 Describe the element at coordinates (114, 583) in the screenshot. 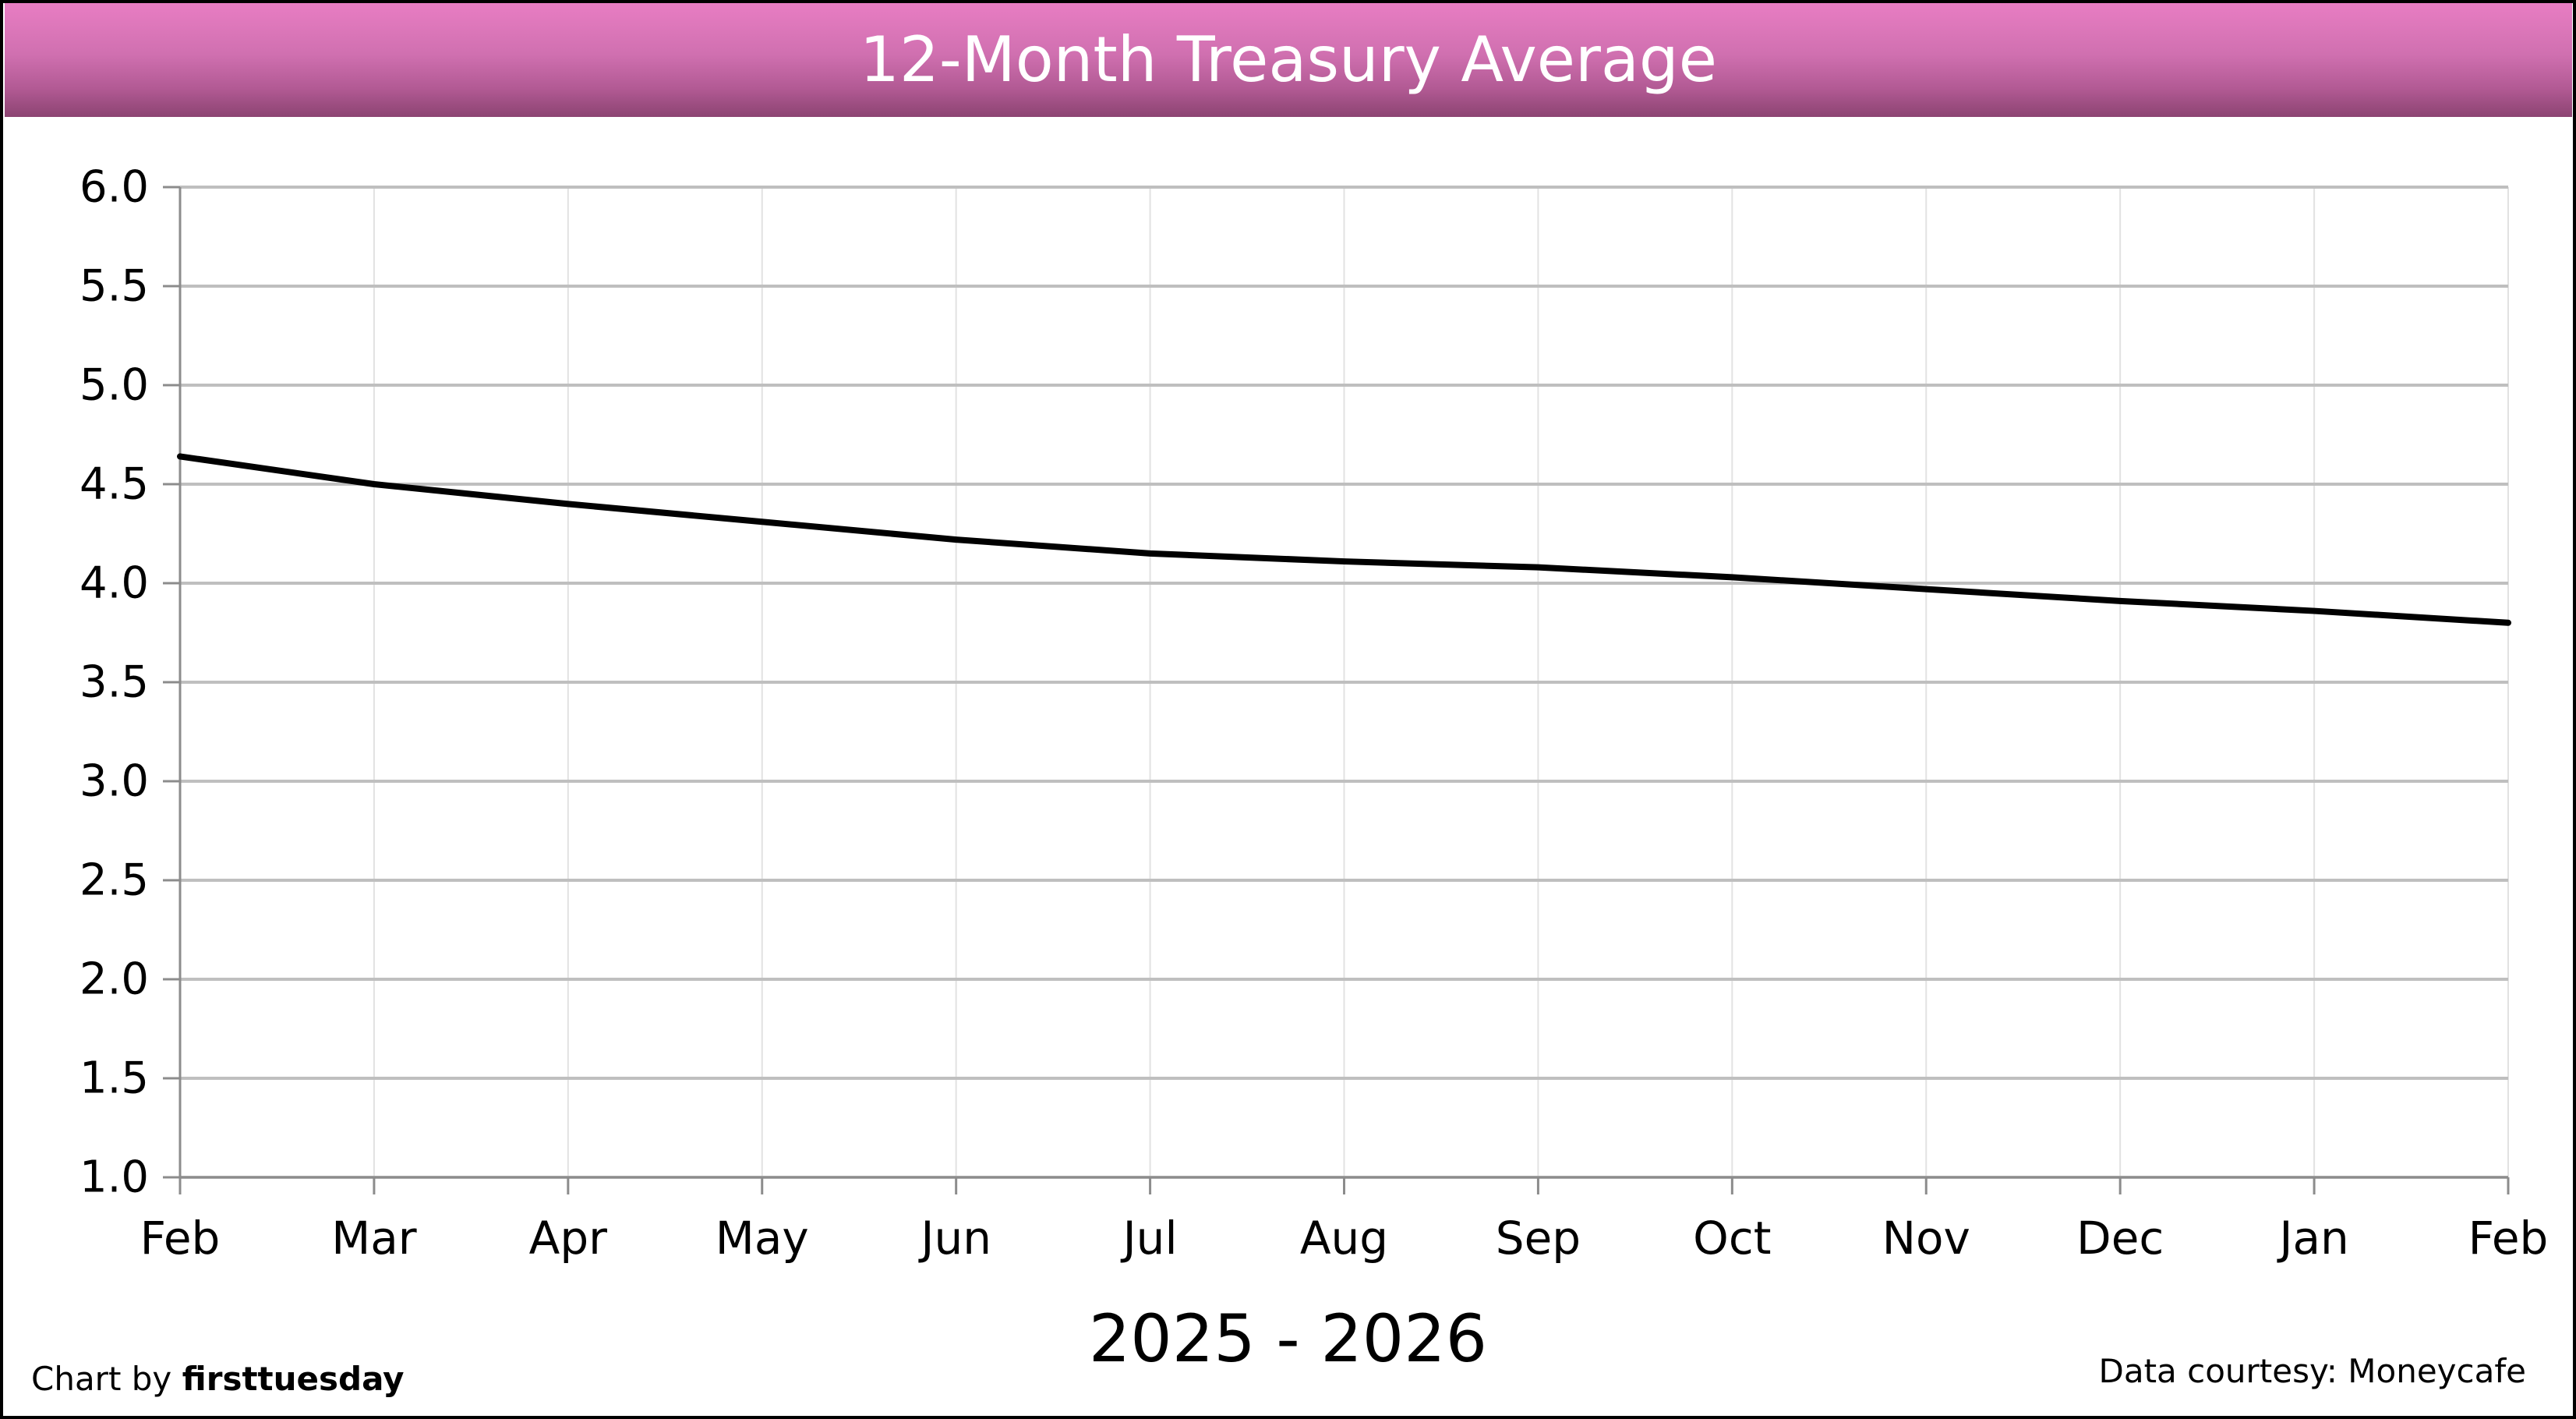

I see `y-tick-label: 4.0` at that location.